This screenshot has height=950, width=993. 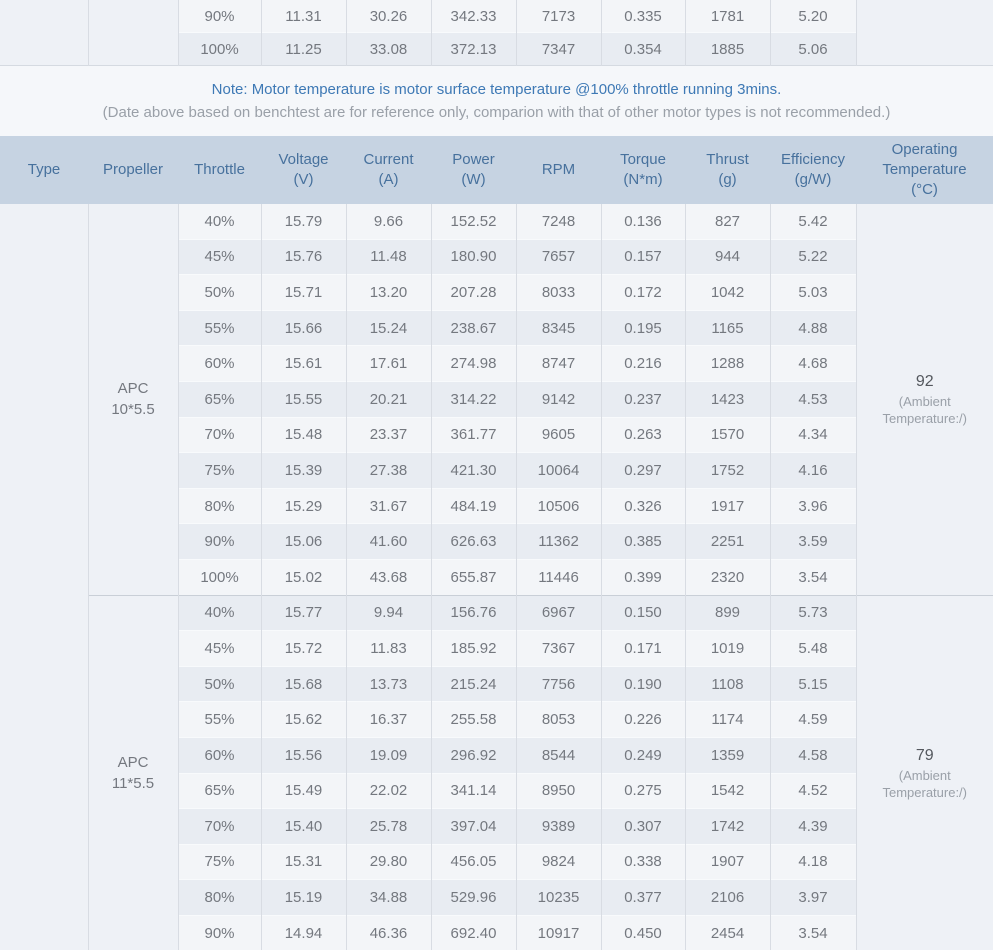 I want to click on cell-thrust: 1288, so click(x=727, y=364).